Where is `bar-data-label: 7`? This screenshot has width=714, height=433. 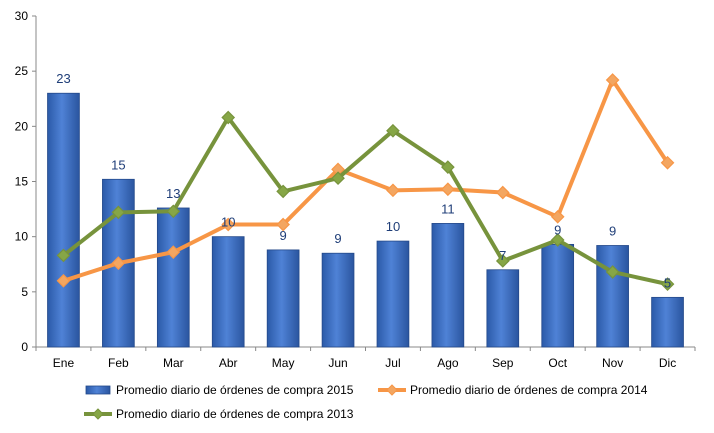 bar-data-label: 7 is located at coordinates (502, 255).